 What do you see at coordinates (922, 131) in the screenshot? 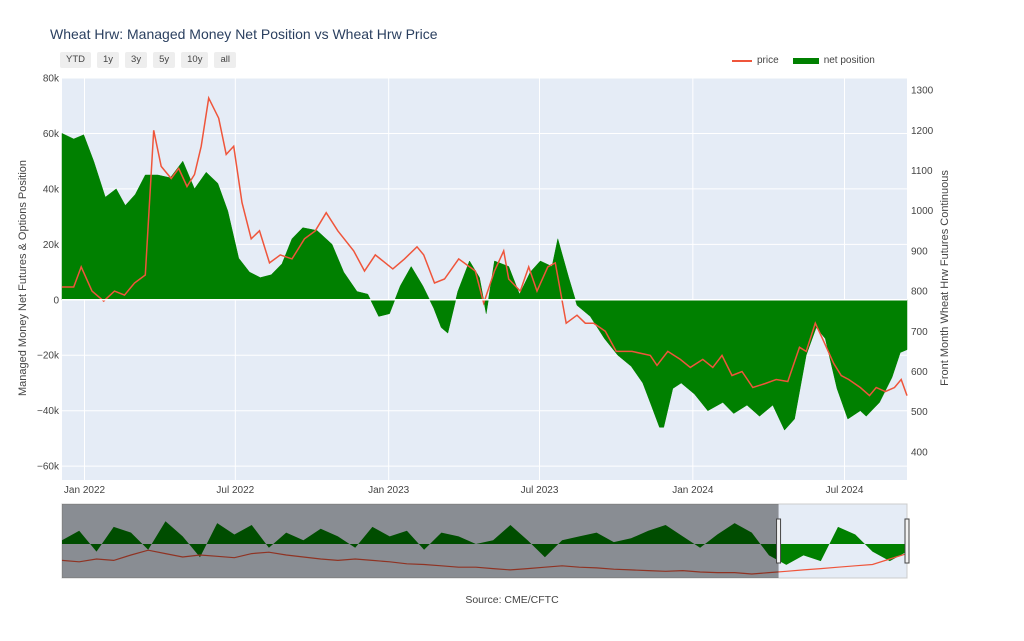
I see `y-right-tick-label: 1200` at bounding box center [922, 131].